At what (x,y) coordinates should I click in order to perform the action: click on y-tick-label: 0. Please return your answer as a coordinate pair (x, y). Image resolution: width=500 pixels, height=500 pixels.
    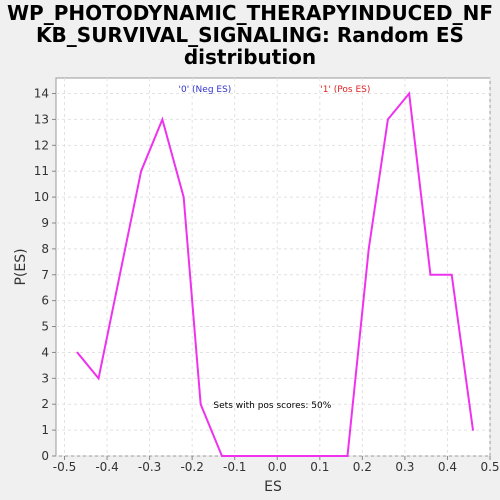
    Looking at the image, I should click on (45, 456).